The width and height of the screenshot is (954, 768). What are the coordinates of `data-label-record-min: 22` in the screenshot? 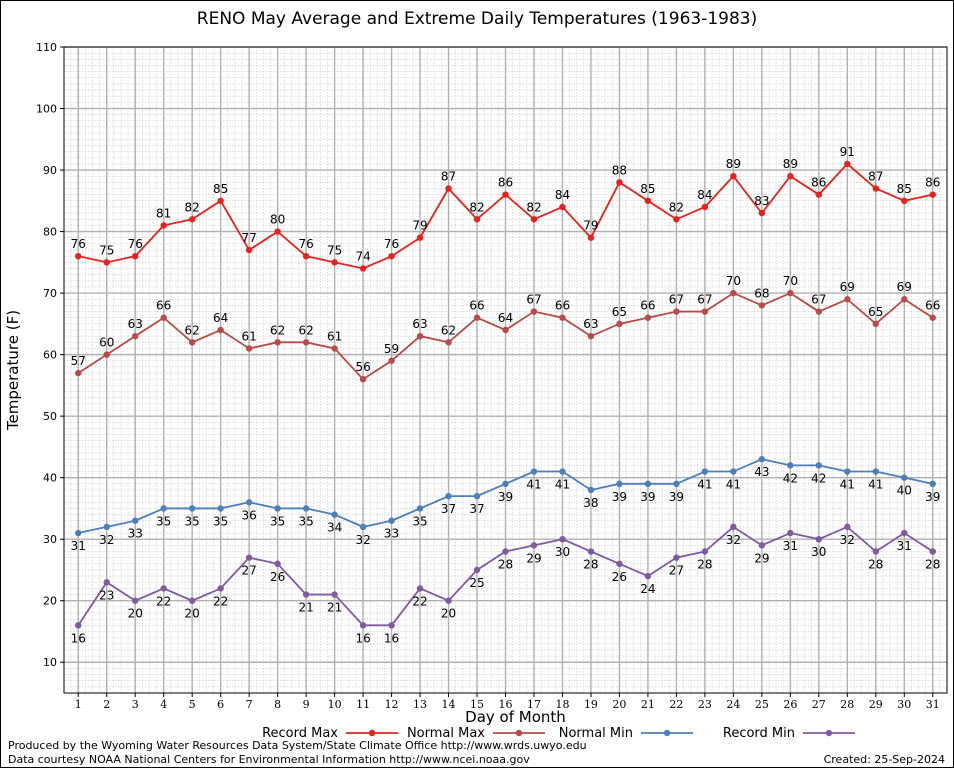 It's located at (163, 601).